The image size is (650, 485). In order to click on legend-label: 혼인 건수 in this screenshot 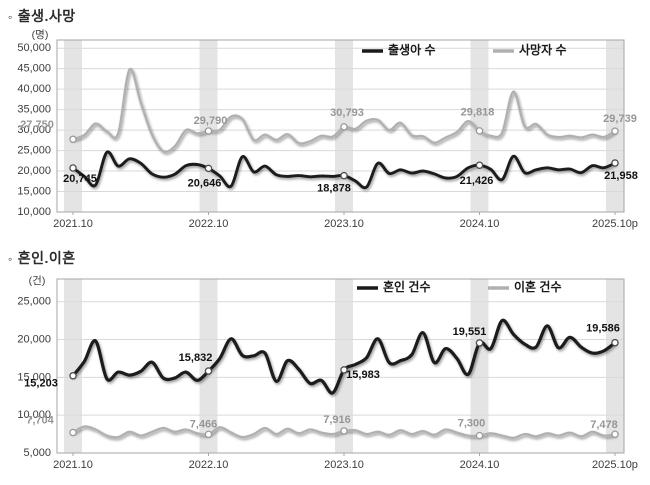, I will do `click(407, 286)`.